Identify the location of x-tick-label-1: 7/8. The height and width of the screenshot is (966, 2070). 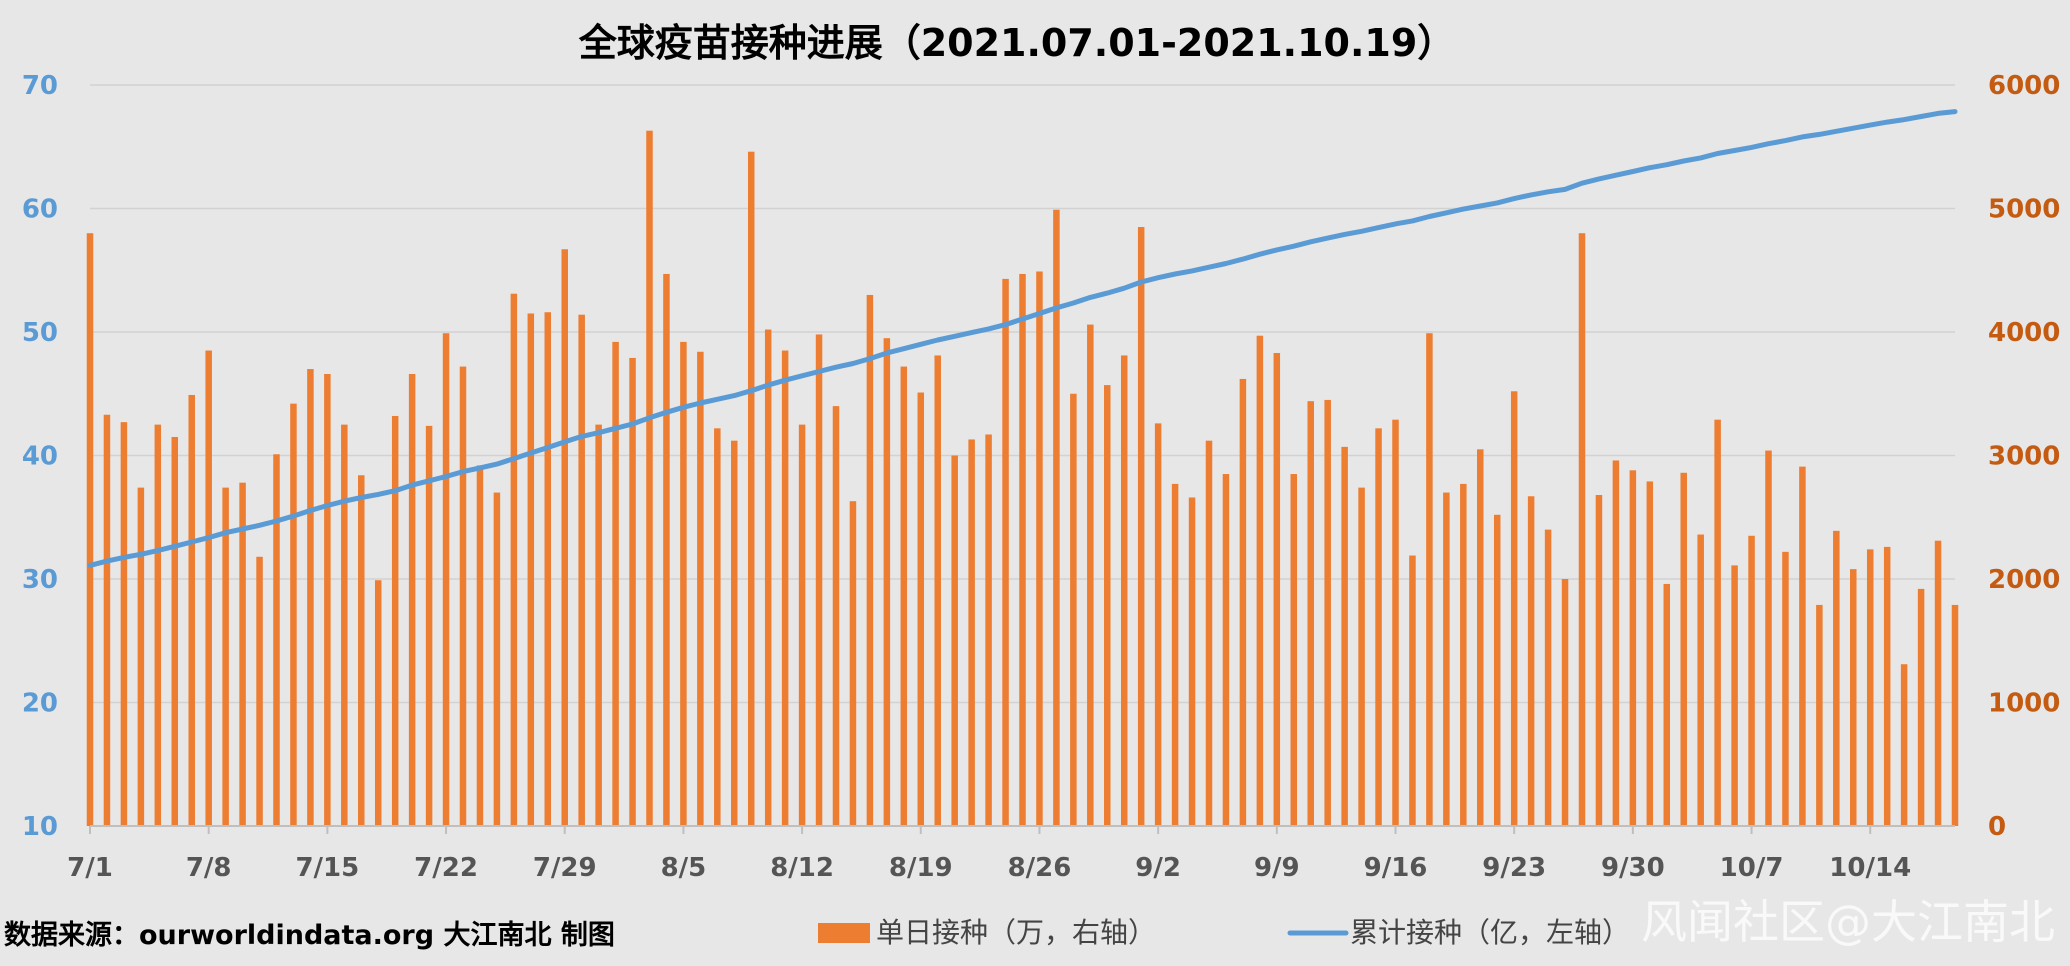
(209, 868).